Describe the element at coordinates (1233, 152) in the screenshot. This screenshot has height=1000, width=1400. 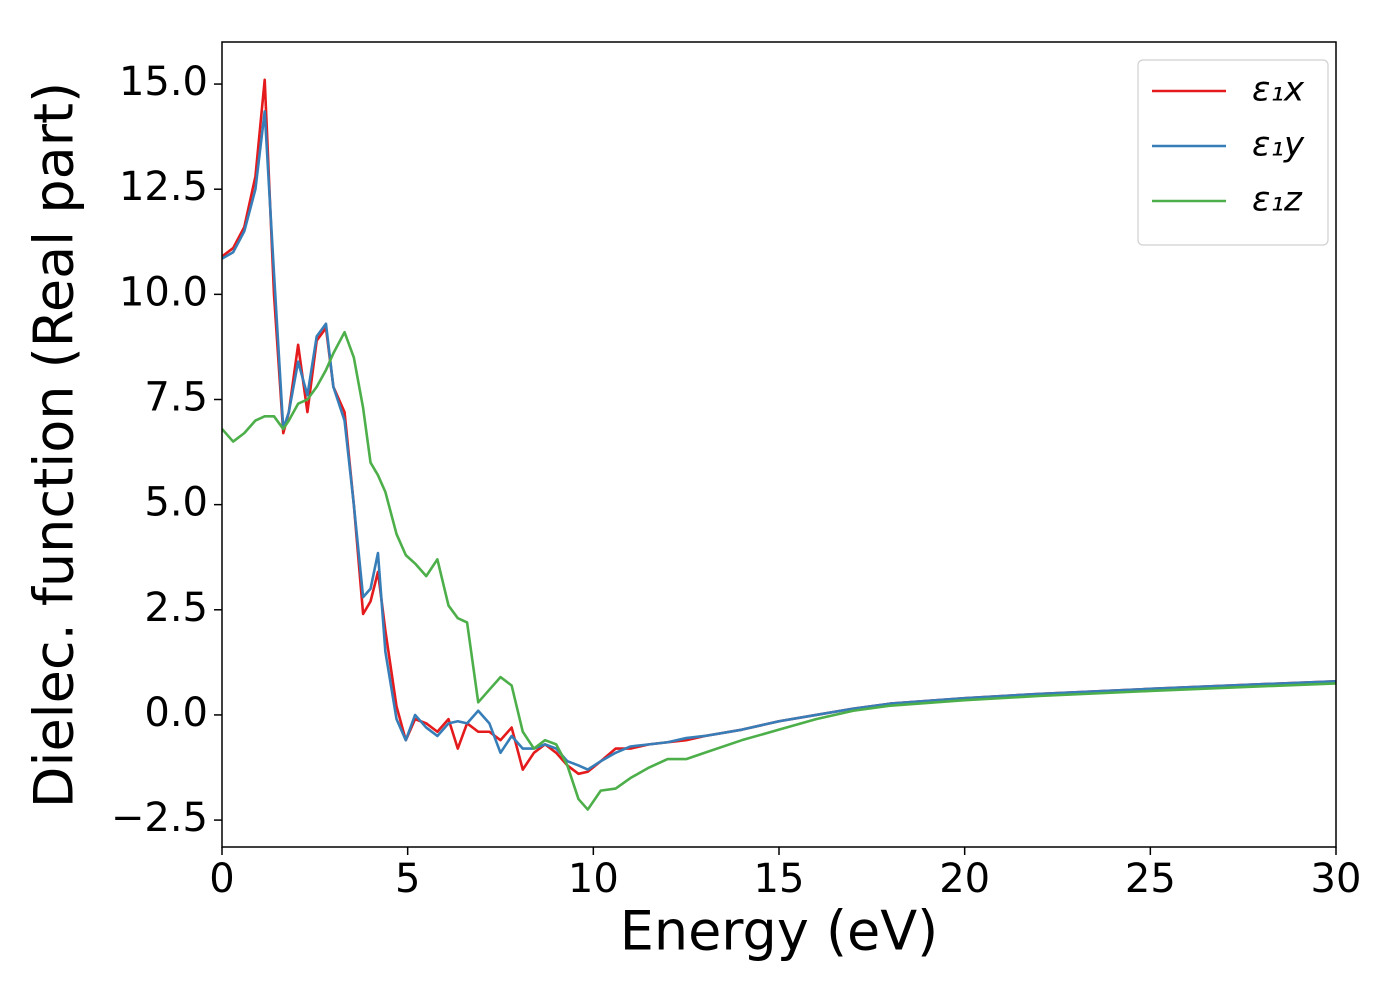
I see `legend-box` at that location.